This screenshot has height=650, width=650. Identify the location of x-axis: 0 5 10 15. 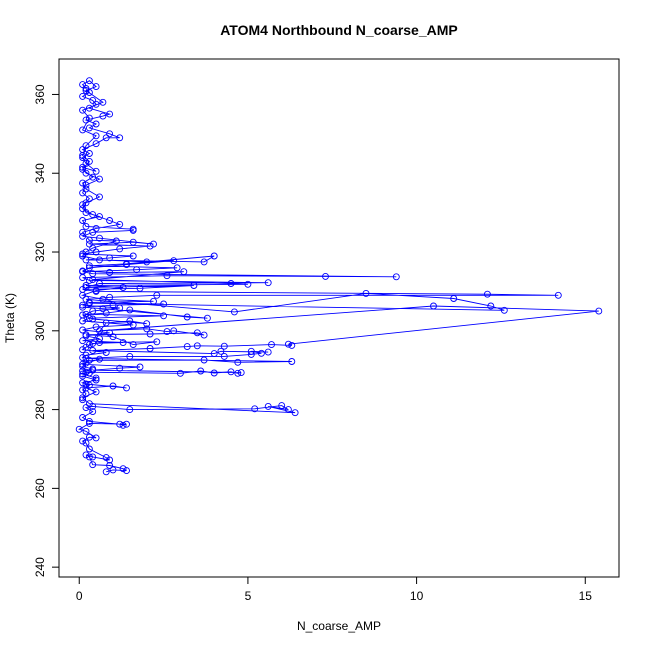
(334, 589).